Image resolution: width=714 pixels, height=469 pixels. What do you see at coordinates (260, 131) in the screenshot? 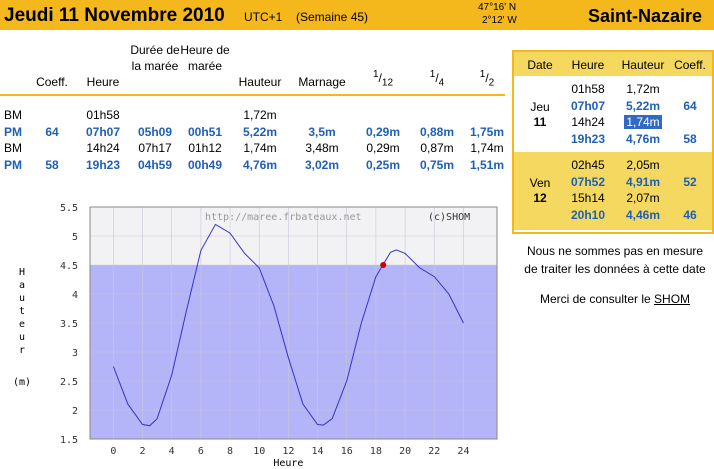
I see `cell-hauteur: 5,22m` at bounding box center [260, 131].